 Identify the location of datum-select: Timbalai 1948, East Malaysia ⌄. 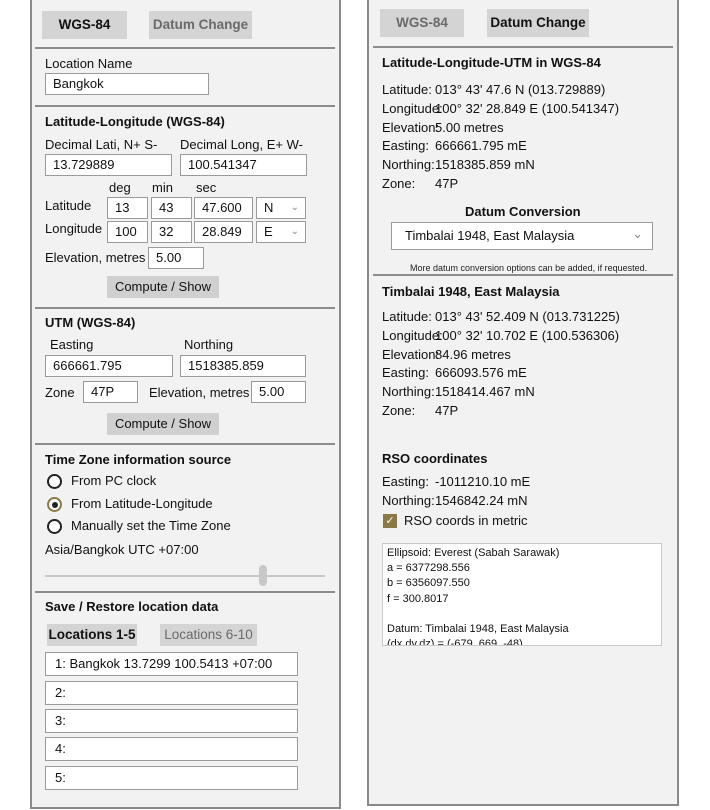
(522, 236).